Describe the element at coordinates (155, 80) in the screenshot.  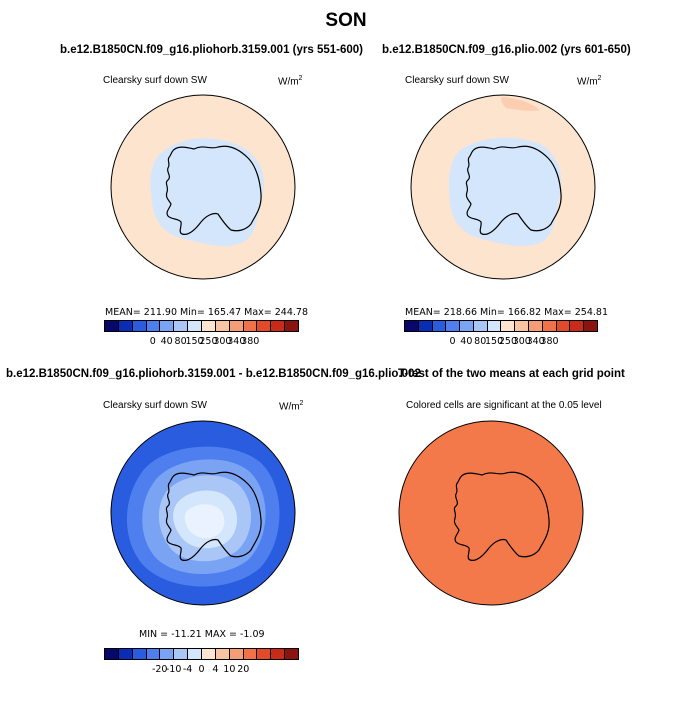
I see `panel-1-variable-label: Clearsky surf down SW` at that location.